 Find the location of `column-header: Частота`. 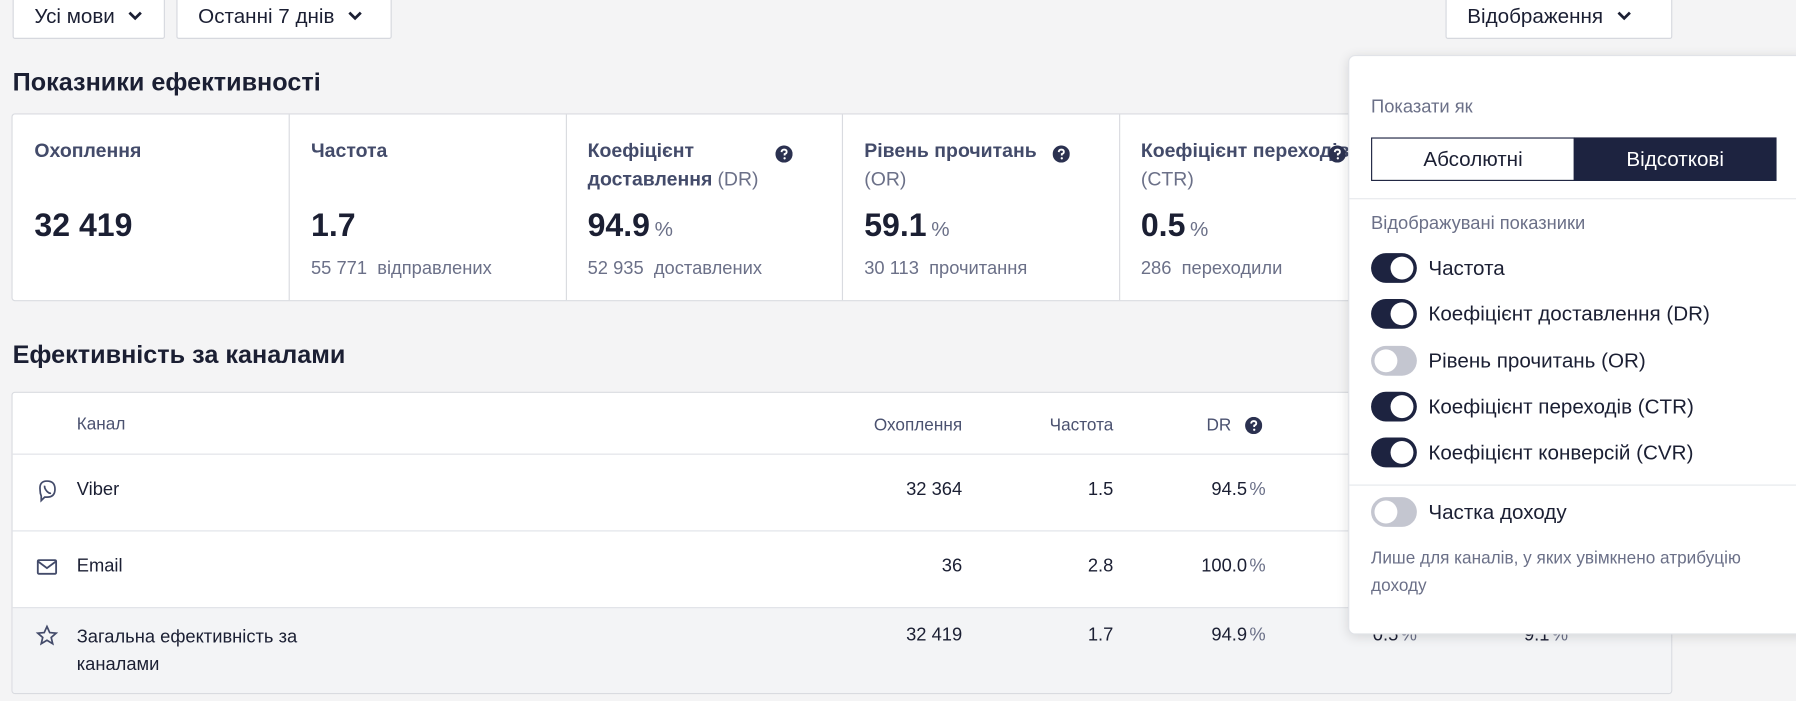

column-header: Частота is located at coordinates (1081, 425).